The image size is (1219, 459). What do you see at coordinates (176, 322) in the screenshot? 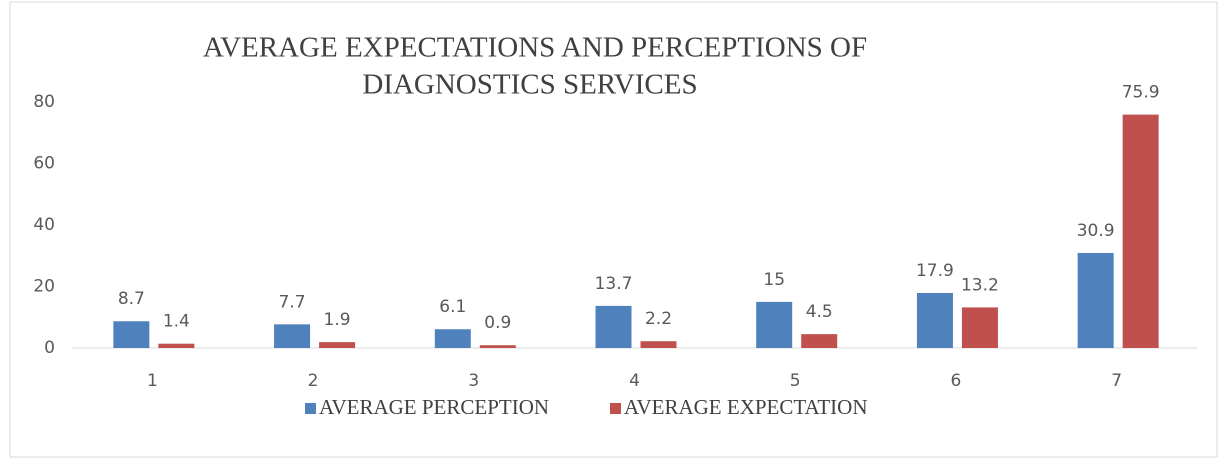
I see `data-label: 1.4` at bounding box center [176, 322].